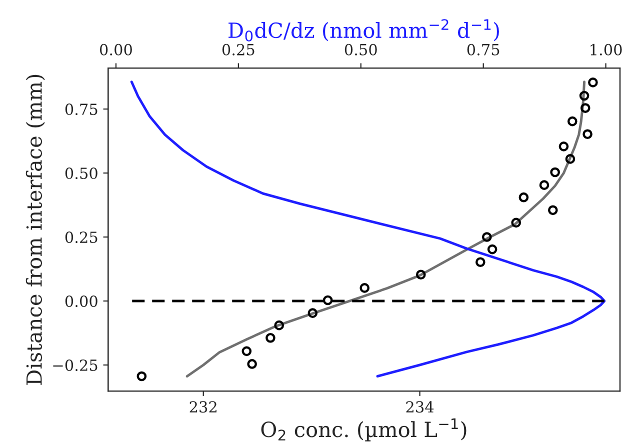  What do you see at coordinates (81, 237) in the screenshot?
I see `y-tick-label: 0.25` at bounding box center [81, 237].